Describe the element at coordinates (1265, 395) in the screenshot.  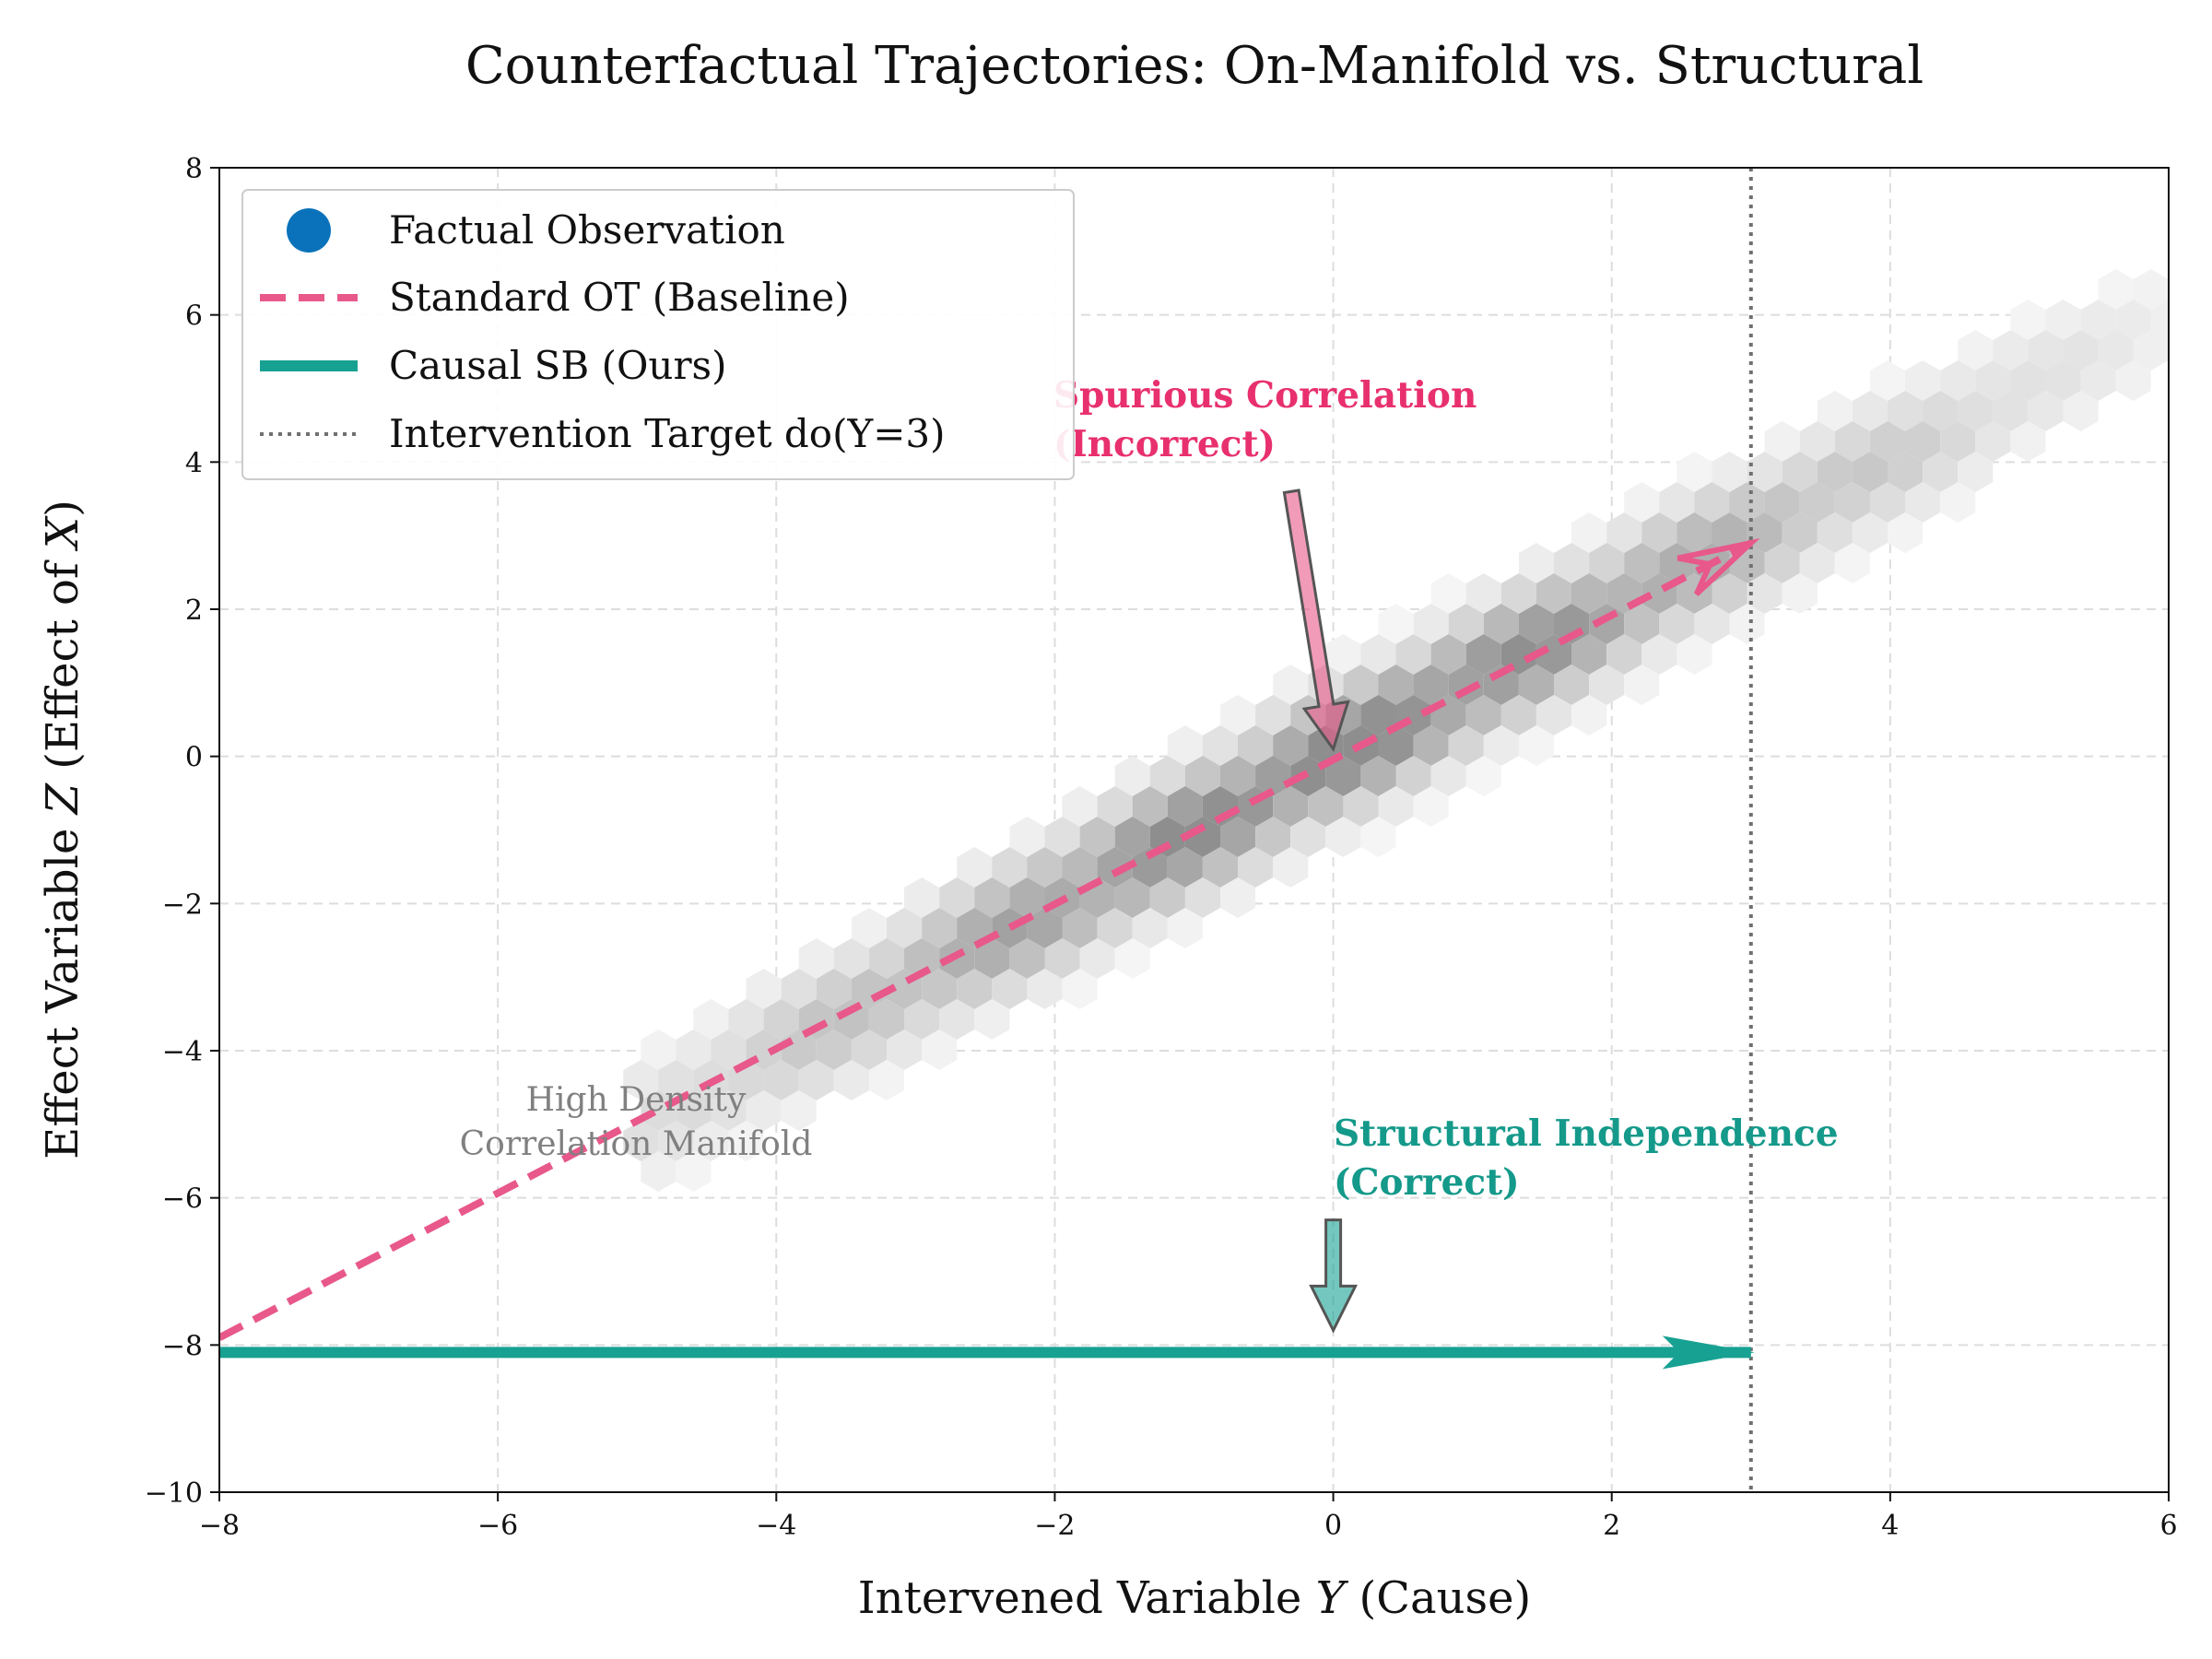
I see `spurious-annotation-line: Spurious Correlation` at that location.